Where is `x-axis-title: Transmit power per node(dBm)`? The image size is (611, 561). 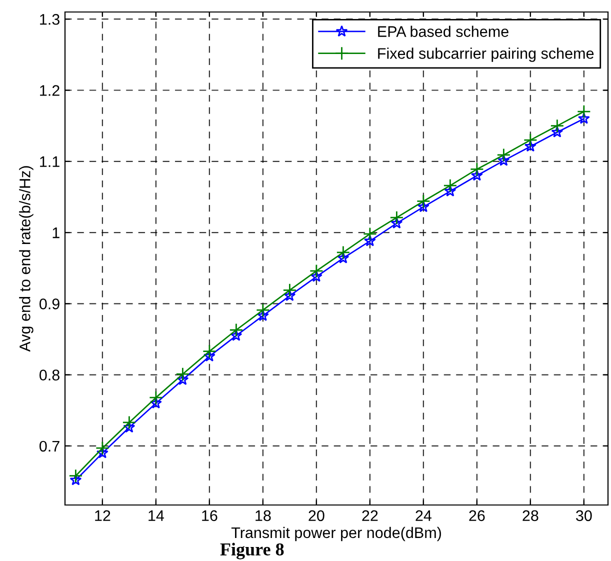 x-axis-title: Transmit power per node(dBm) is located at coordinates (336, 534).